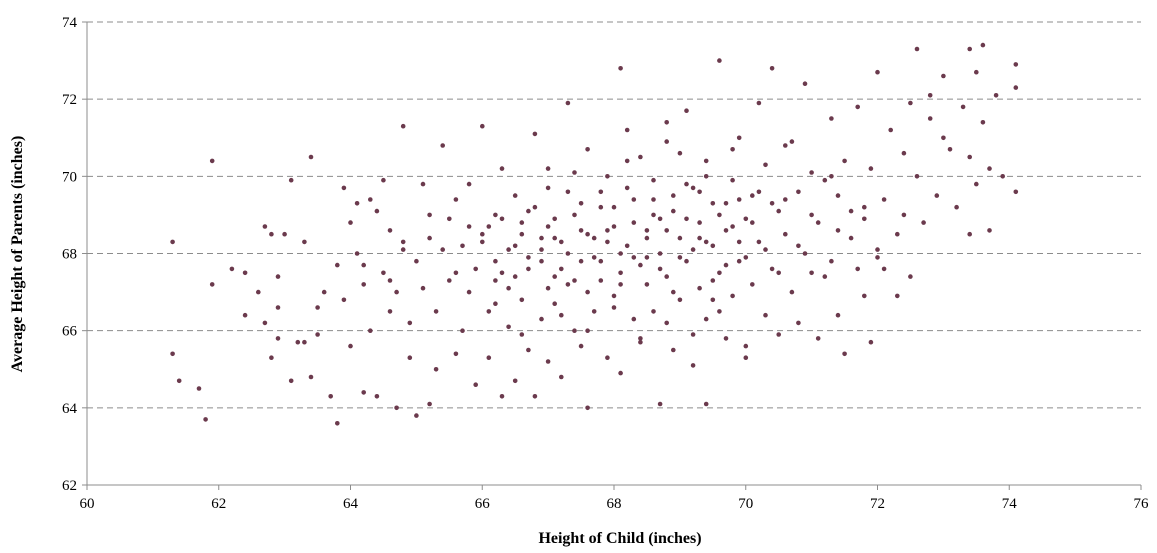 The width and height of the screenshot is (1157, 553). I want to click on x-tick-label: 76, so click(1142, 504).